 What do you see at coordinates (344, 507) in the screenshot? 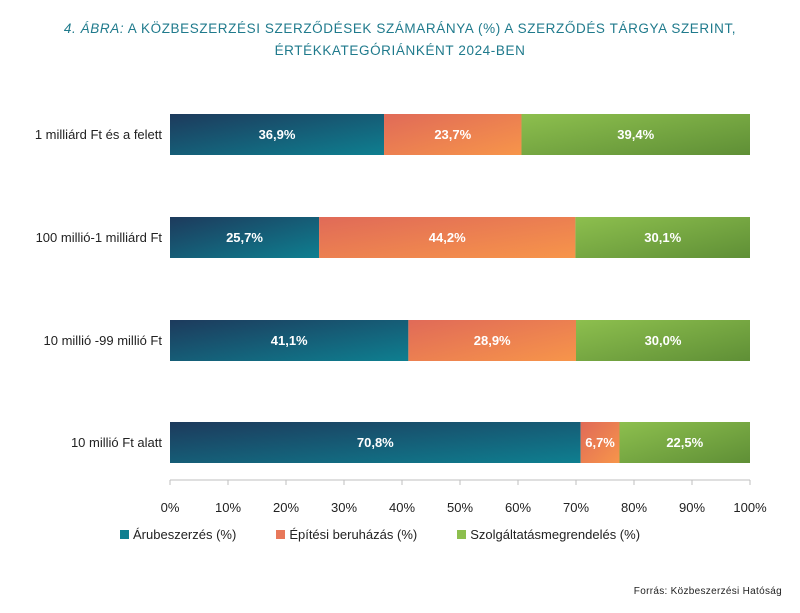
I see `x-tick-label: 30%` at bounding box center [344, 507].